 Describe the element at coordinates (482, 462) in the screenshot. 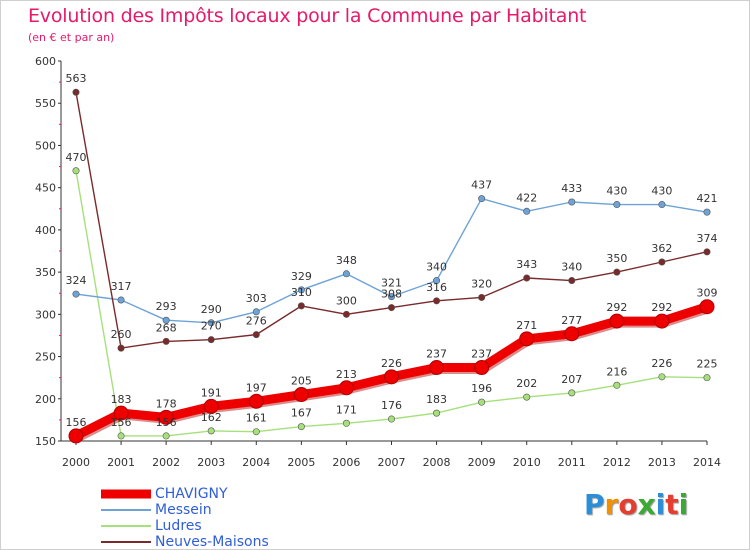

I see `x-tick-label: 2009` at that location.